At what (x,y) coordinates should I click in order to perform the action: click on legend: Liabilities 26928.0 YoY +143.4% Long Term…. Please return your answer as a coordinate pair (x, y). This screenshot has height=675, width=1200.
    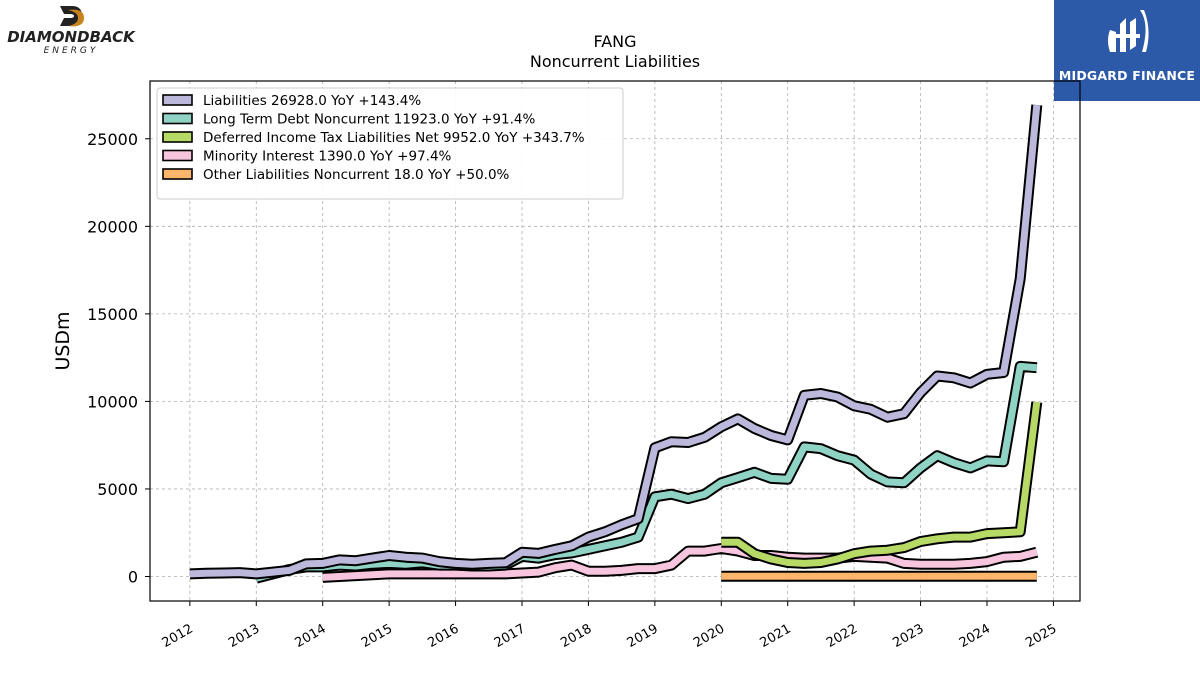
    Looking at the image, I should click on (390, 143).